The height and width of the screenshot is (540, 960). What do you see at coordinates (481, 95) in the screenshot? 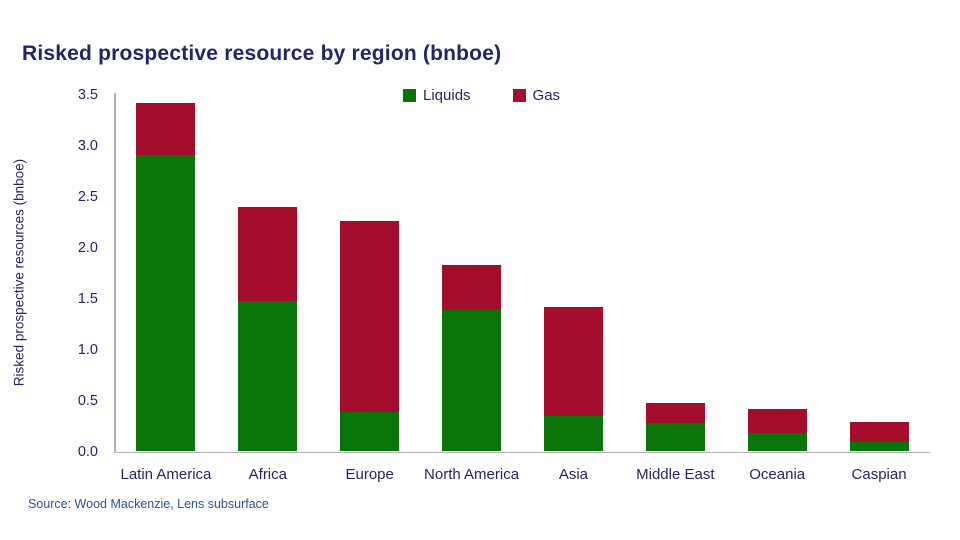
I see `legend: Liquids Gas` at bounding box center [481, 95].